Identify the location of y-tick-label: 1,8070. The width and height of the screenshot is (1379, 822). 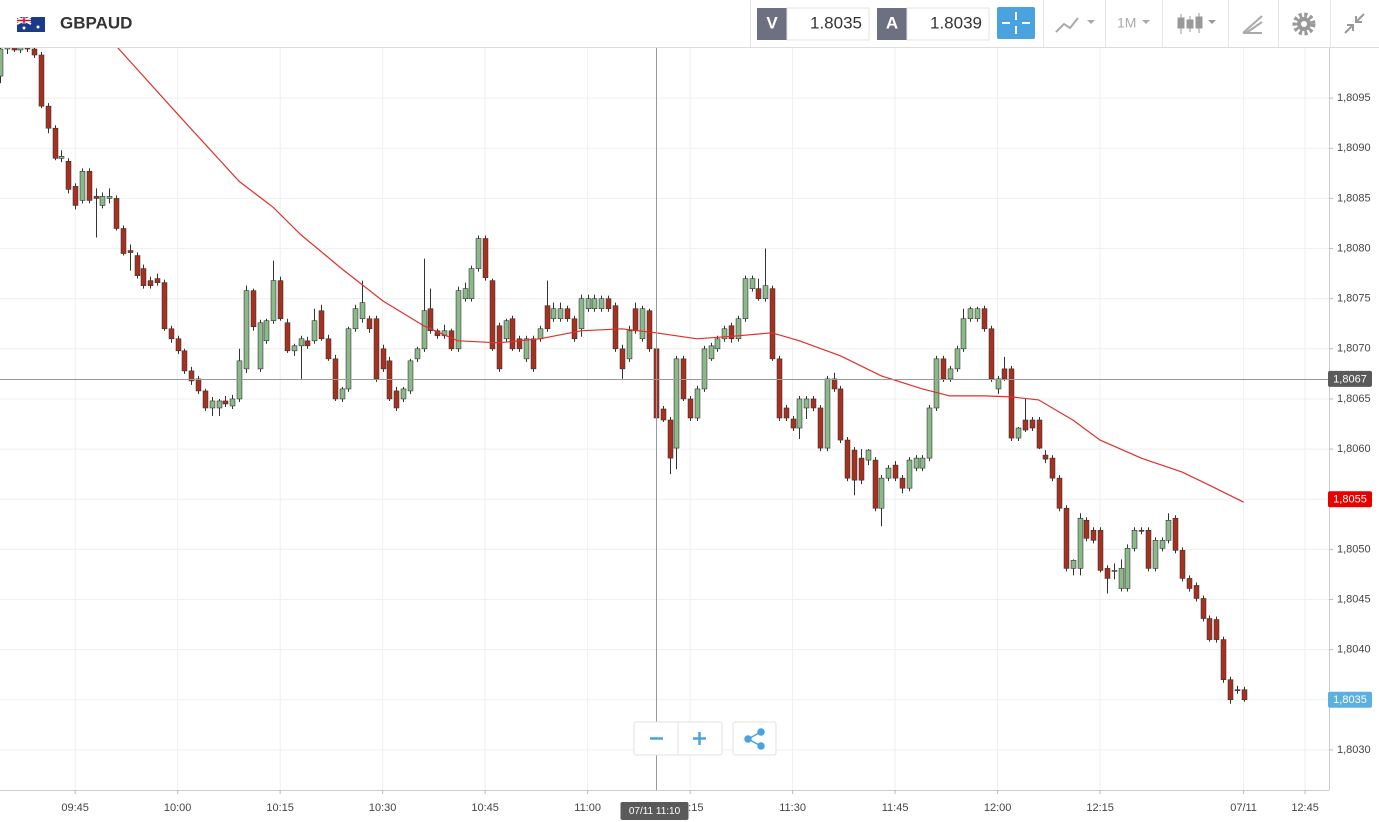
(1354, 349).